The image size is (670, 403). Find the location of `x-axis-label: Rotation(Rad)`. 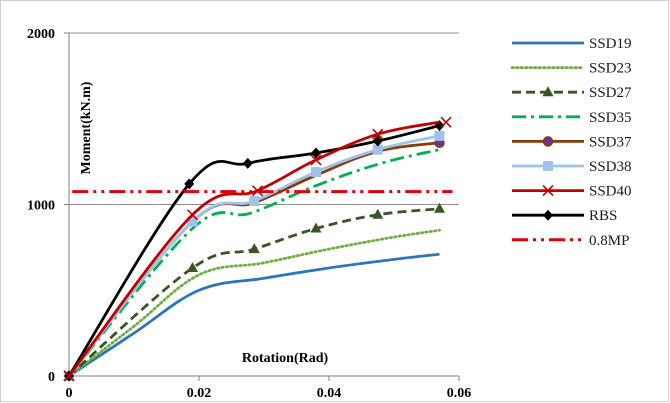

x-axis-label: Rotation(Rad) is located at coordinates (285, 358).